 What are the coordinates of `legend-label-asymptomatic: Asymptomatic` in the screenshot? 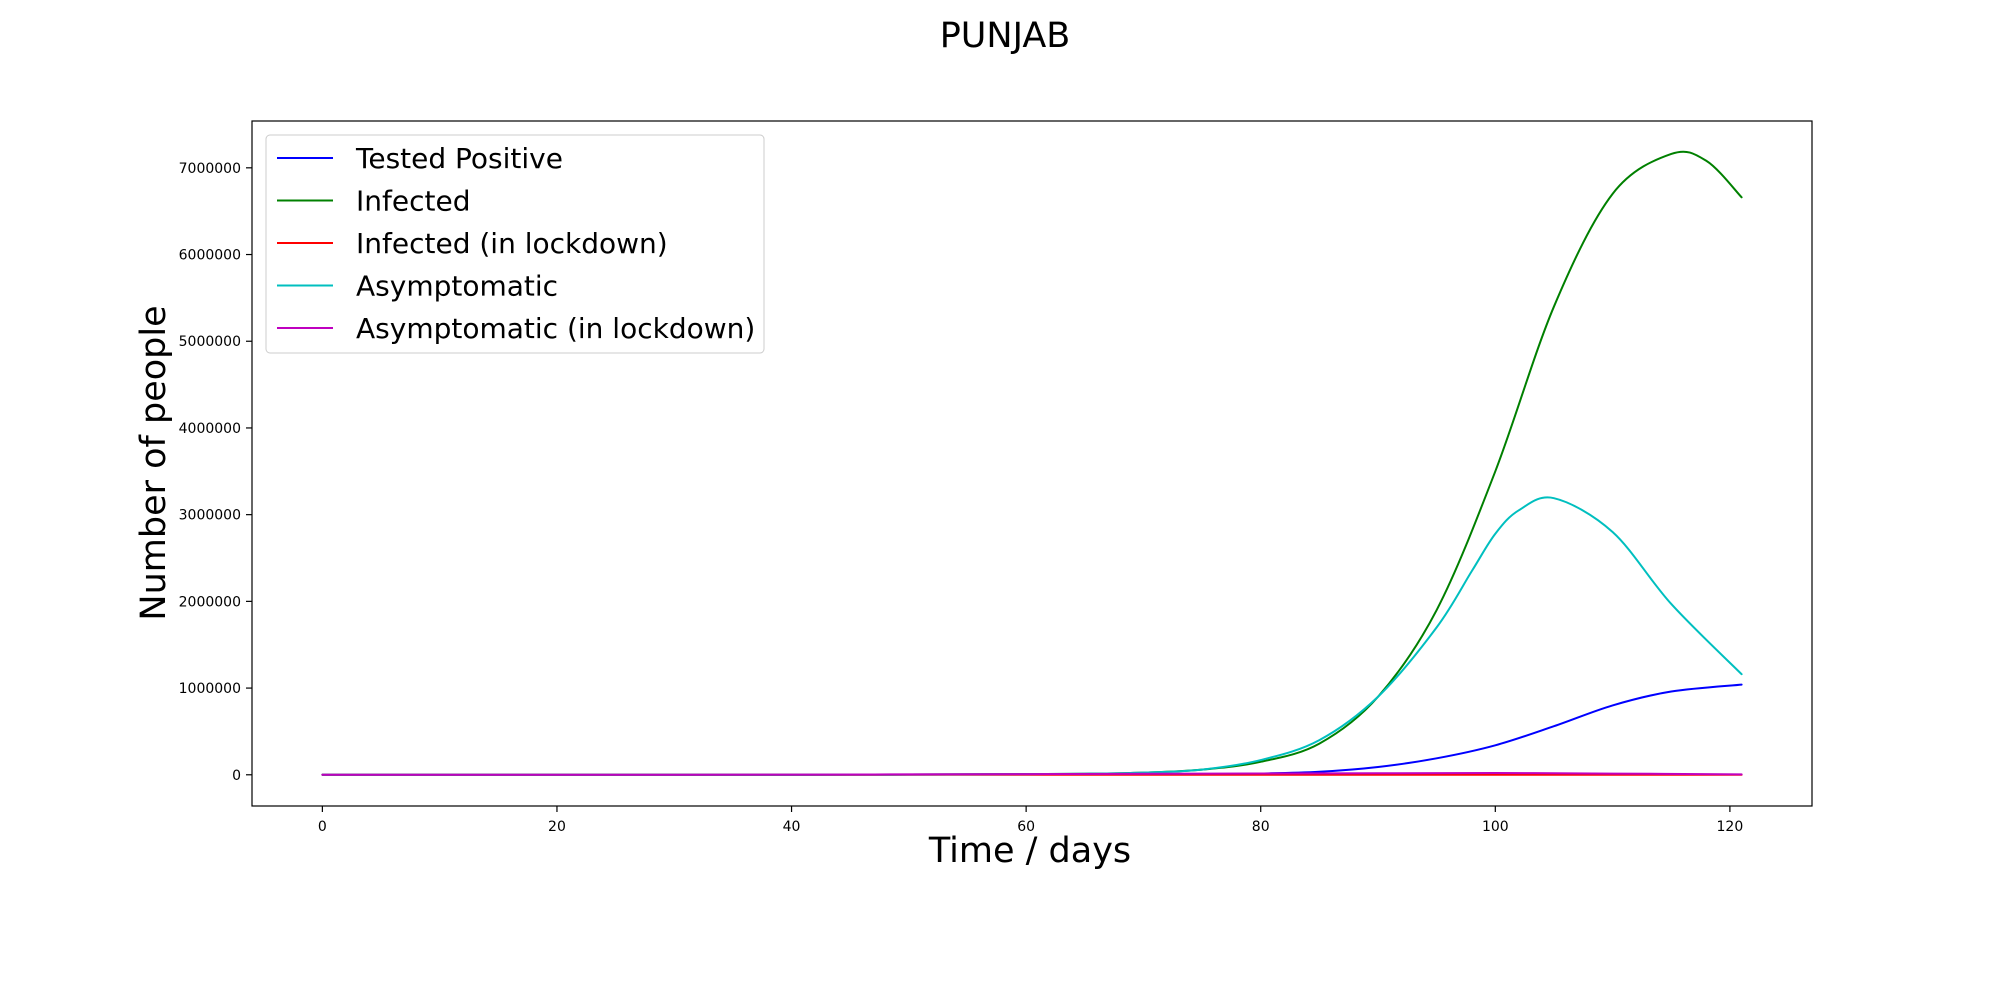 It's located at (457, 286).